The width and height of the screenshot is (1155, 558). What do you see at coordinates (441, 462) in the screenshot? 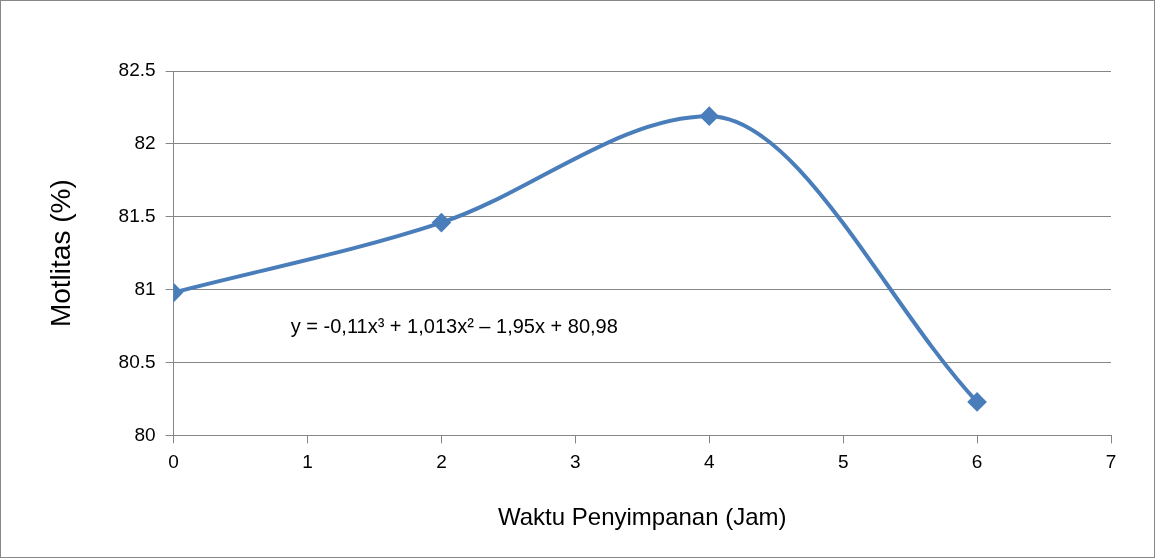
I see `x-tick-label: 2` at bounding box center [441, 462].